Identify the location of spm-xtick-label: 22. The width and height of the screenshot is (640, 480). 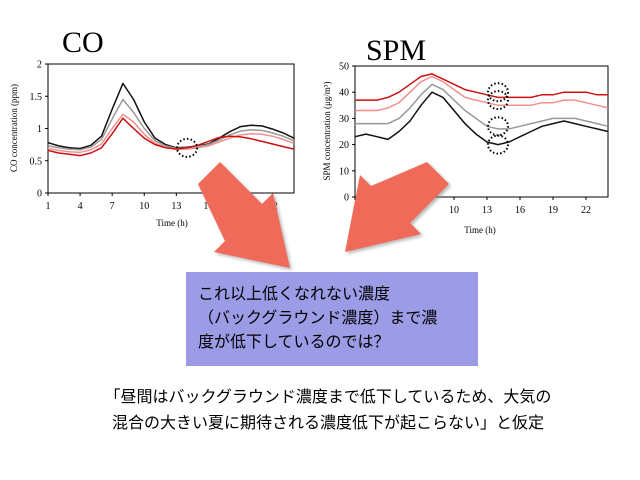
(586, 210).